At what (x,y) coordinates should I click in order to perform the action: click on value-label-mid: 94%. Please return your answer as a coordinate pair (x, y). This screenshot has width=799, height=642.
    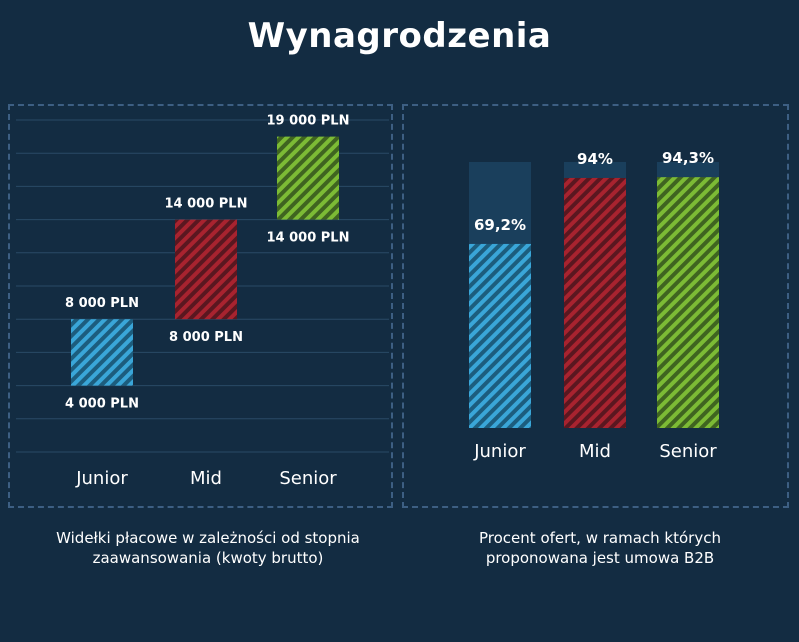
    Looking at the image, I should click on (595, 159).